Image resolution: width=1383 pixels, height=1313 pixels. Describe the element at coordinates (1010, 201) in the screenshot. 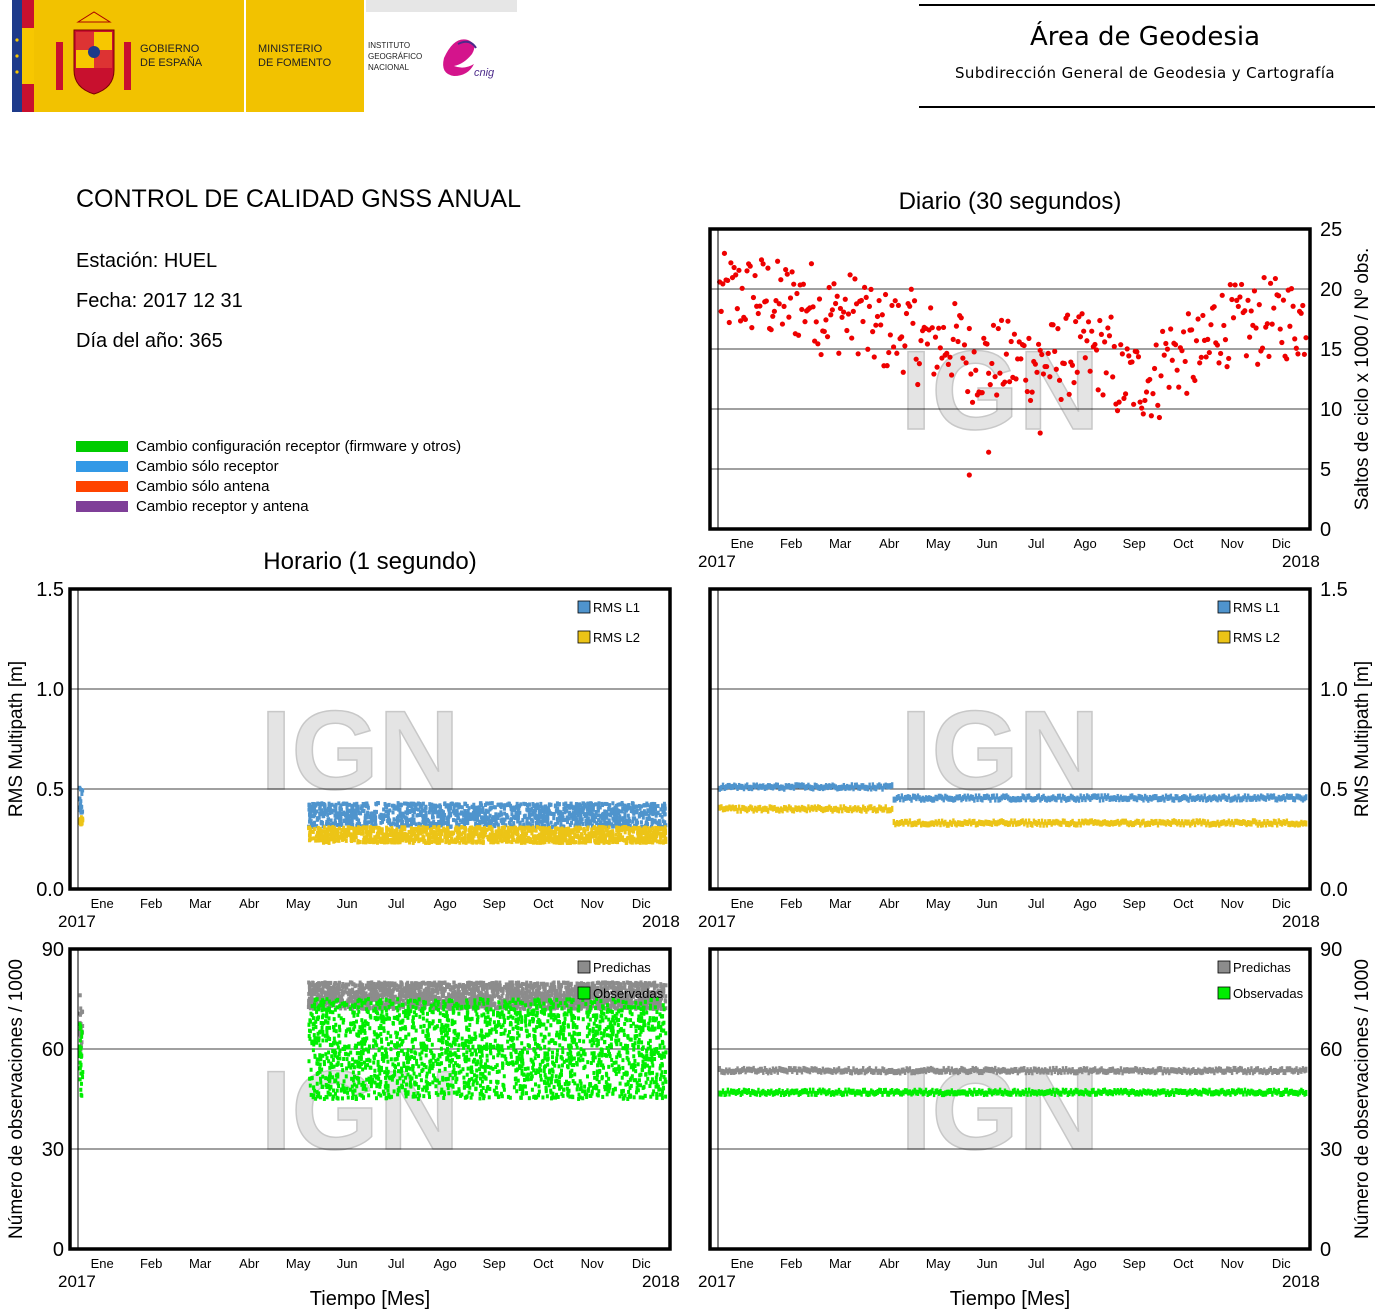

I see `daily-chart-title: Diario (30 segundos)` at that location.